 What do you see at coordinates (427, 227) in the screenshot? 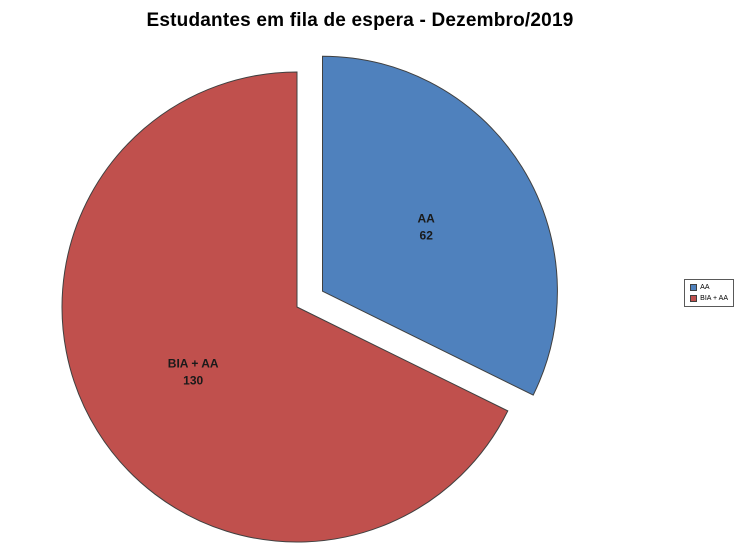
I see `slice-label-aa: AA 62` at bounding box center [427, 227].